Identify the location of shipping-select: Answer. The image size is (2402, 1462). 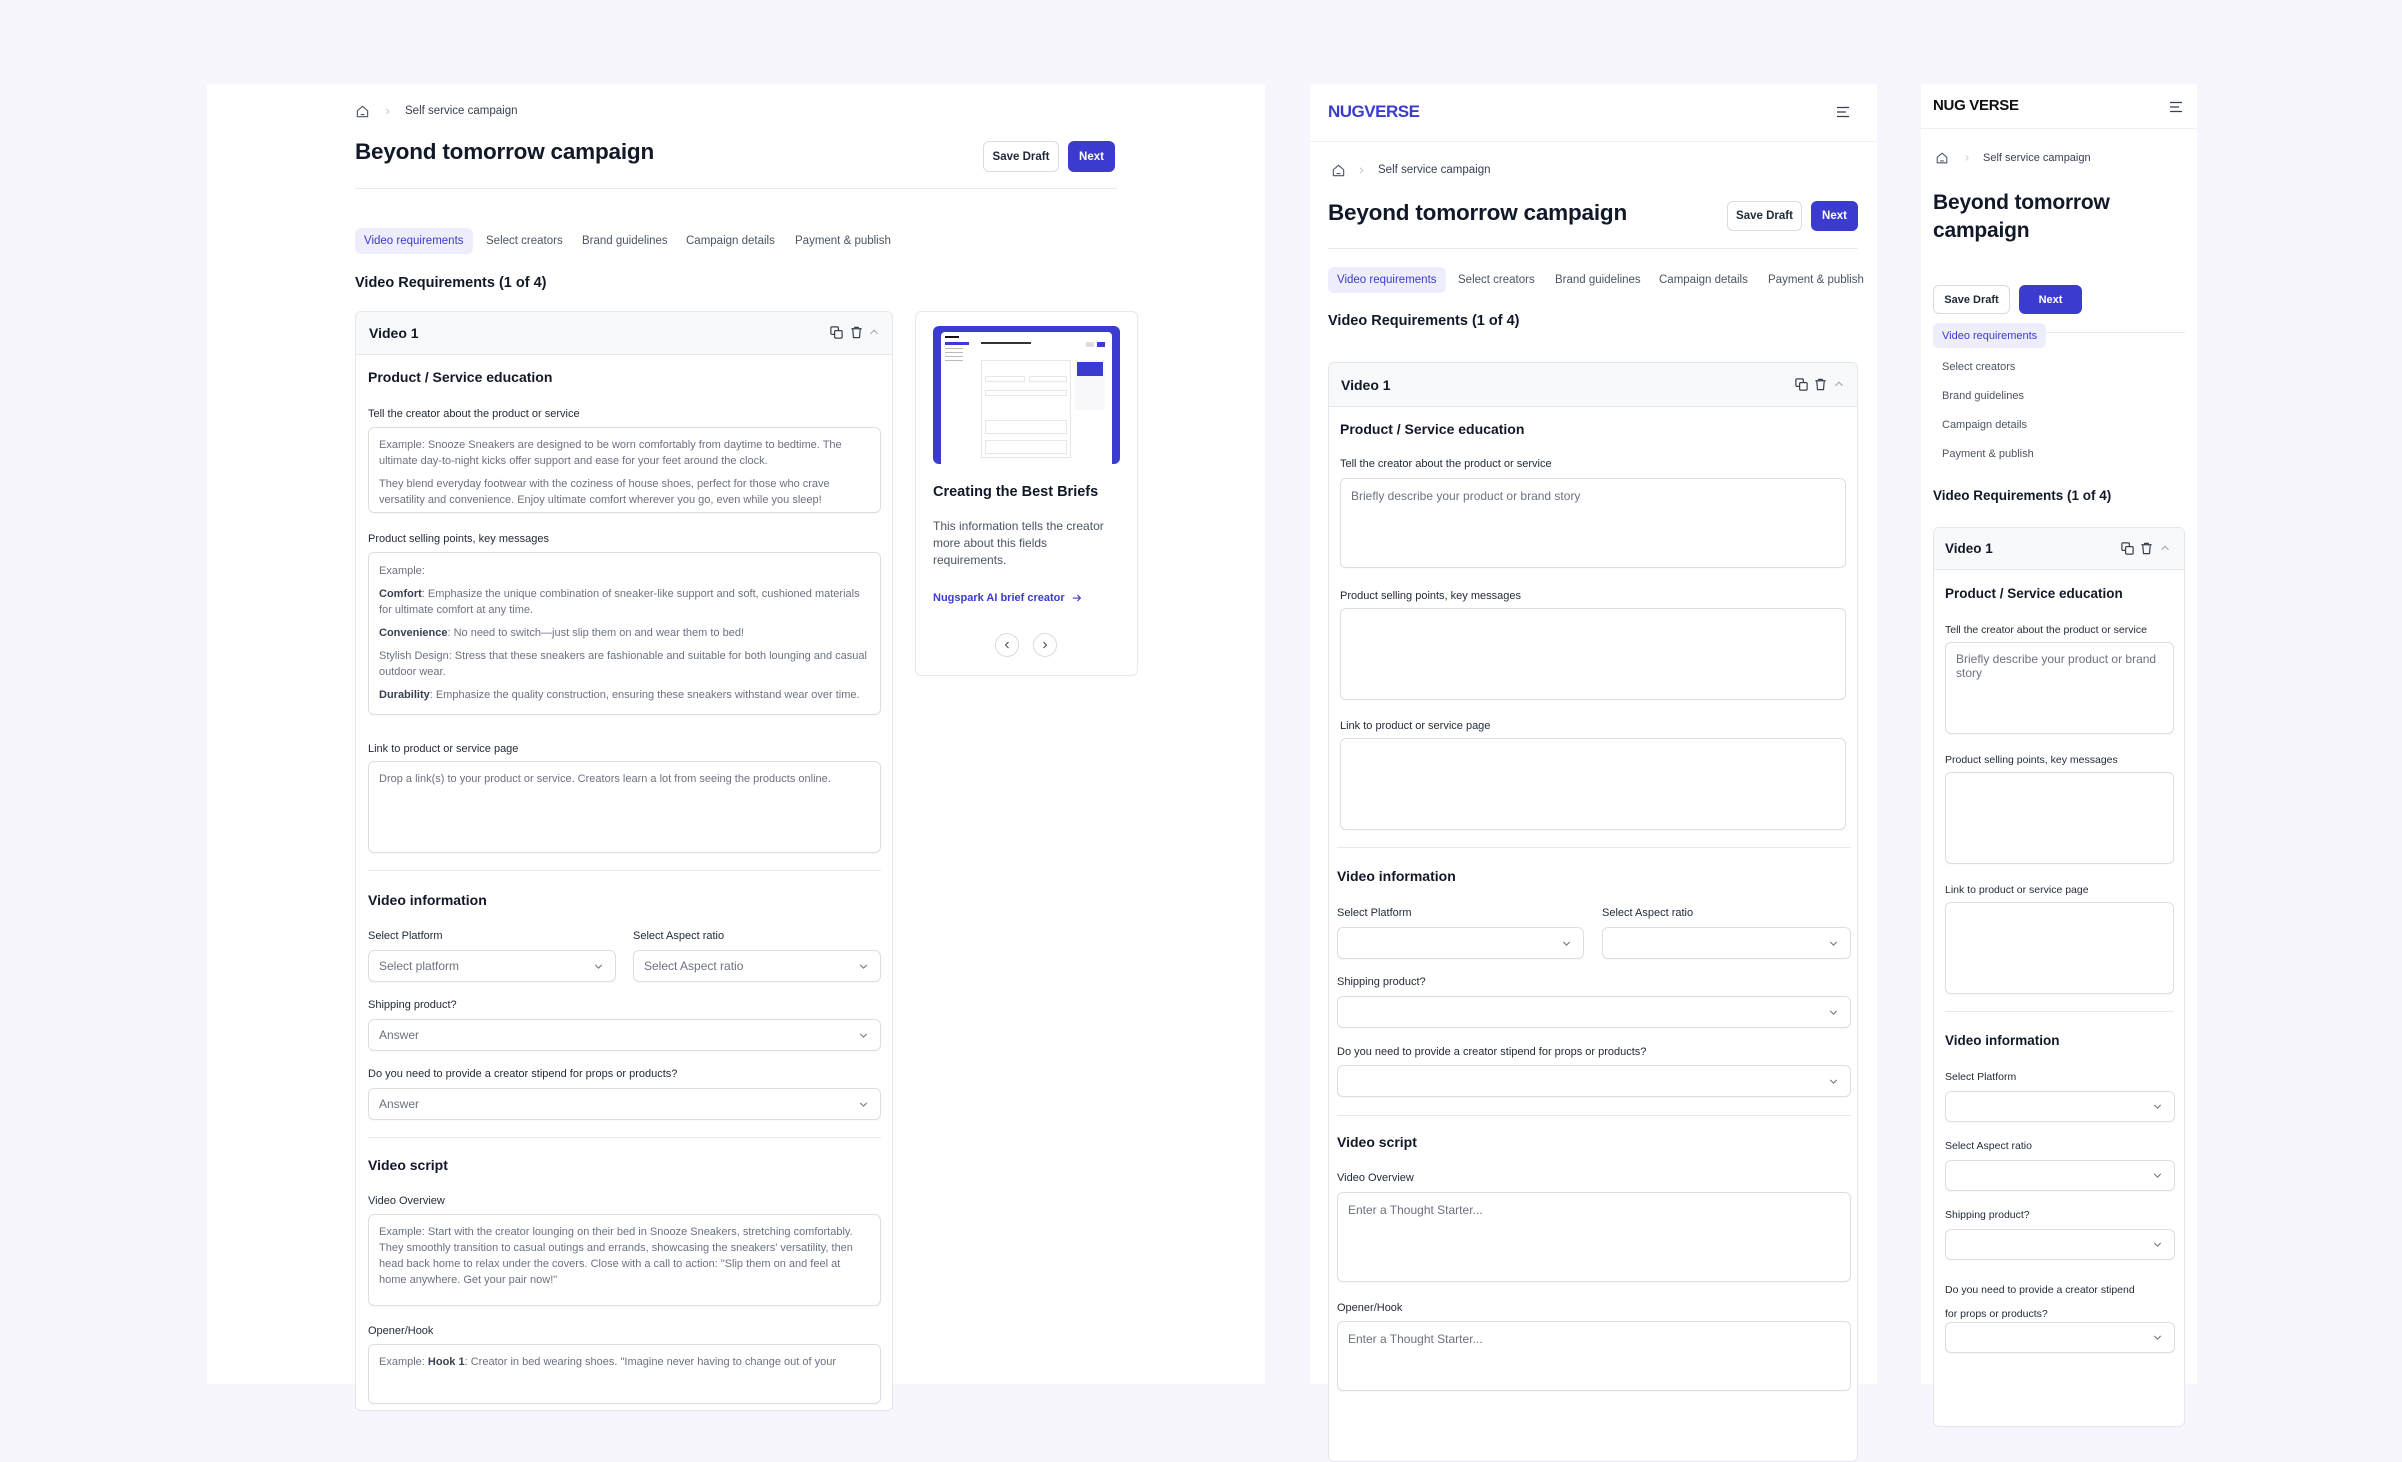
(624, 1035).